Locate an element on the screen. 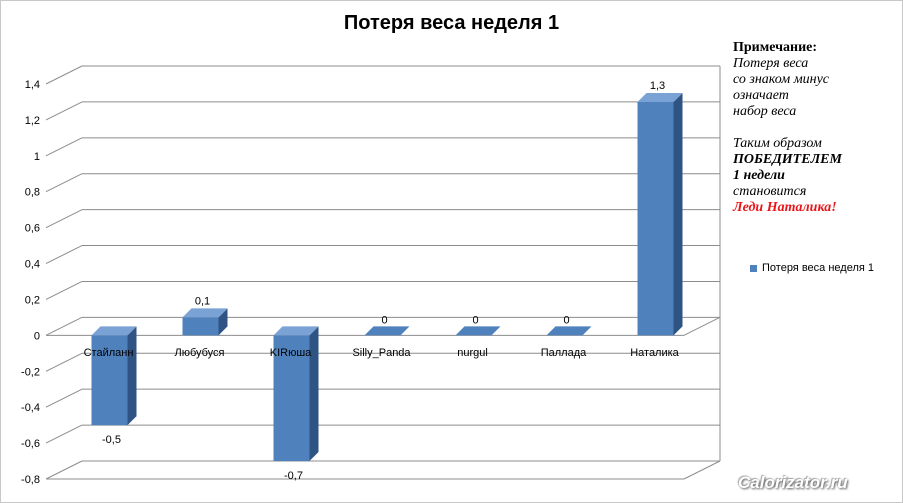  x-tick-label: Любубуся is located at coordinates (199, 353).